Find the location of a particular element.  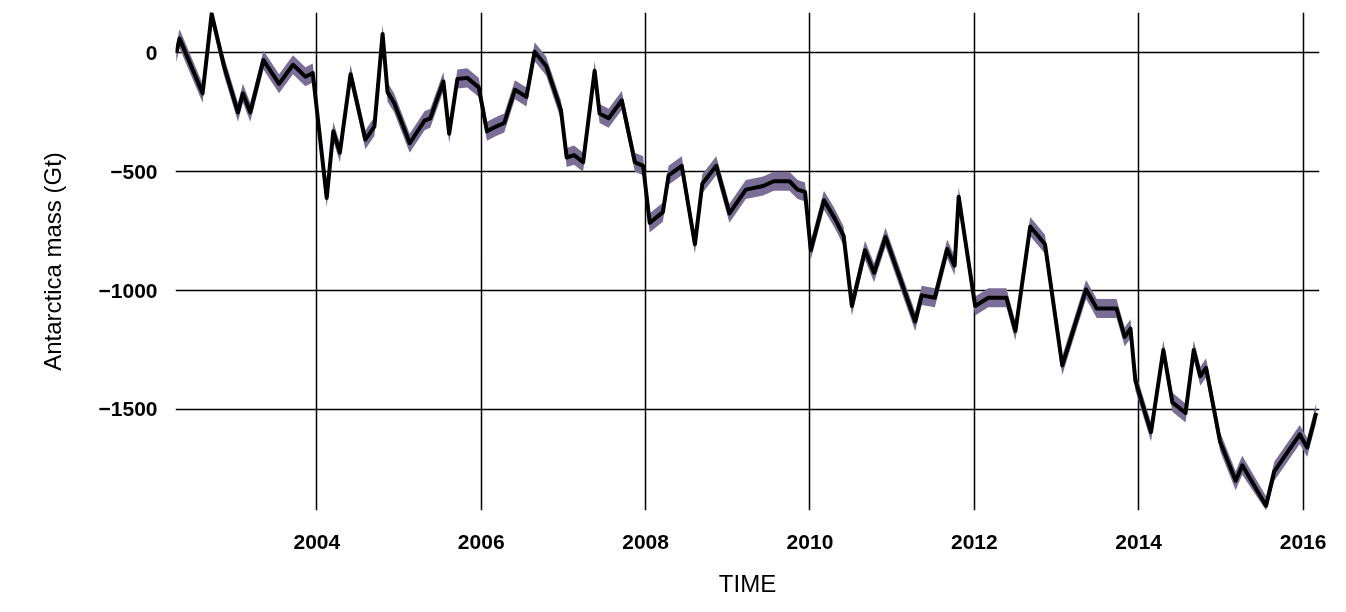

x-tick-label: 2010 is located at coordinates (810, 541).